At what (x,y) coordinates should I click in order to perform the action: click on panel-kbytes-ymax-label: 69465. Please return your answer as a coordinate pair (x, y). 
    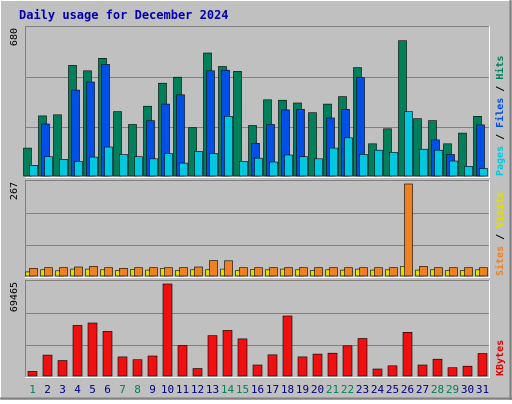
    Looking at the image, I should click on (14, 297).